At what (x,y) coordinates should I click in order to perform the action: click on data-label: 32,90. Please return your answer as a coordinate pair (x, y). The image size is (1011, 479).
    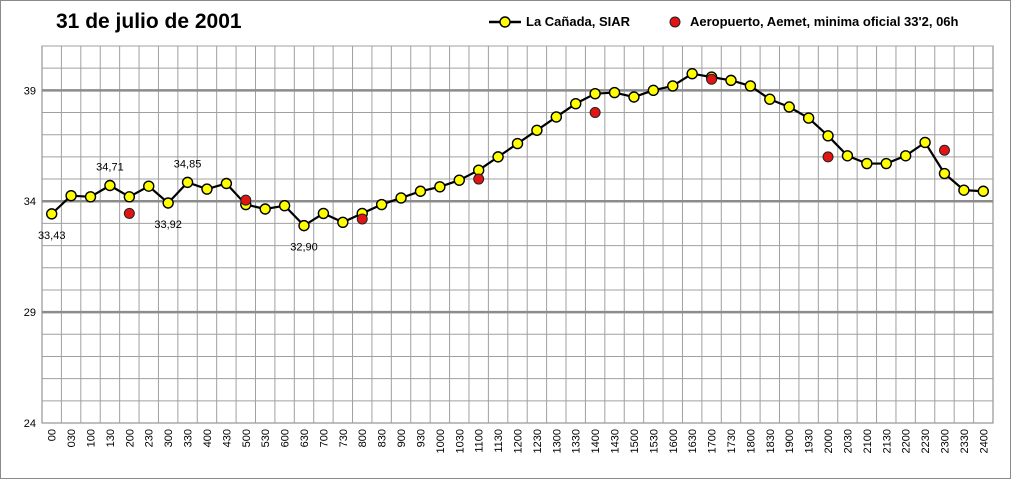
    Looking at the image, I should click on (304, 248).